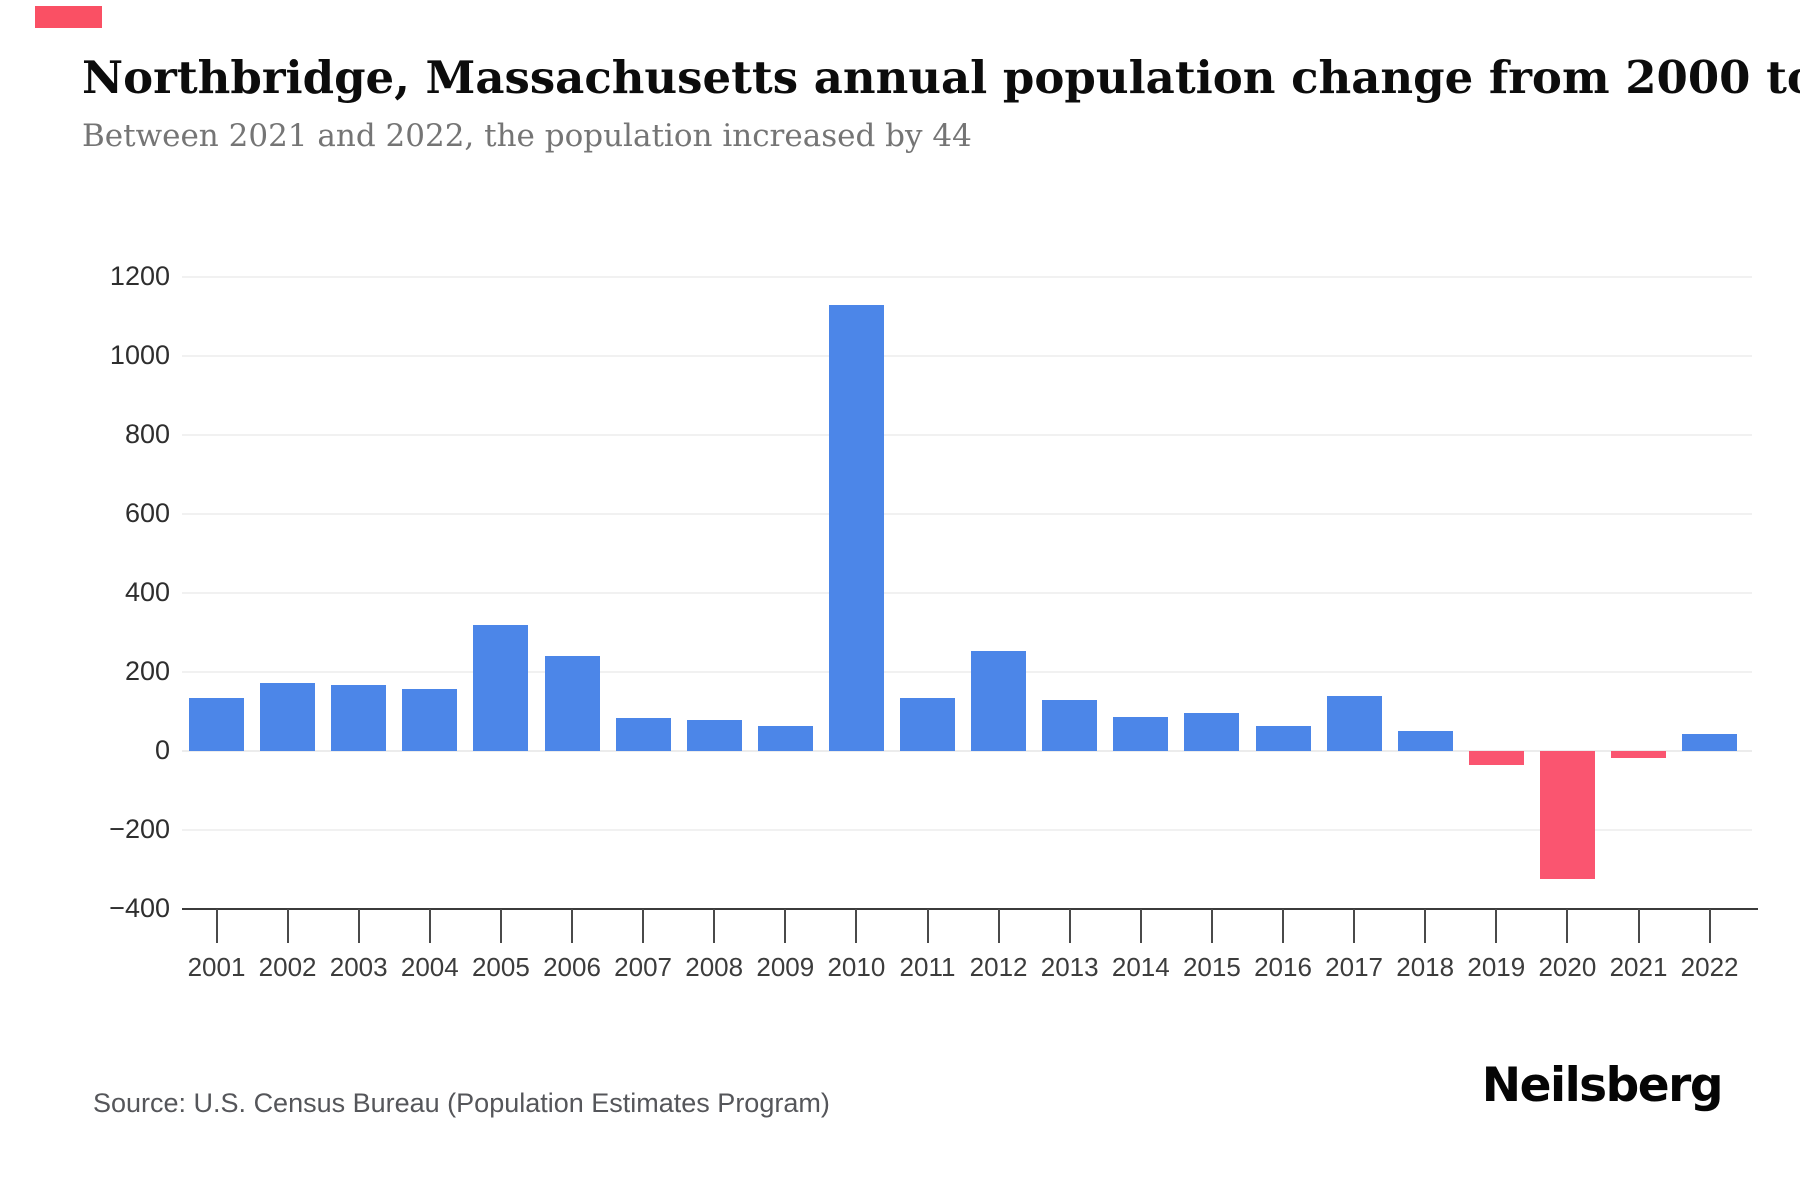  Describe the element at coordinates (1496, 758) in the screenshot. I see `bar-2019` at that location.